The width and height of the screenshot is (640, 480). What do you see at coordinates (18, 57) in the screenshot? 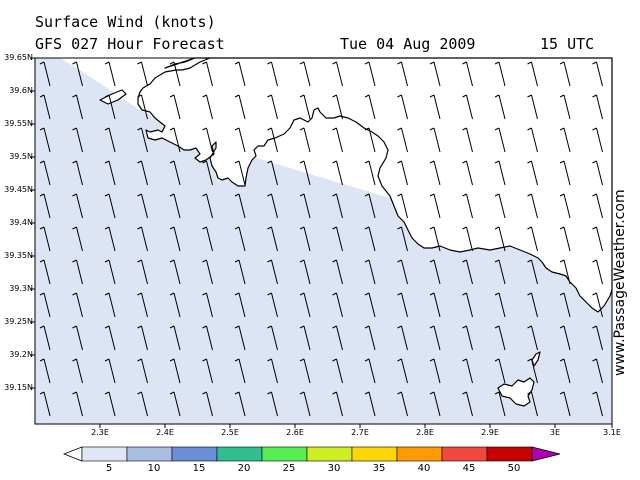
I see `latitude-label: 39.65N` at bounding box center [18, 57].